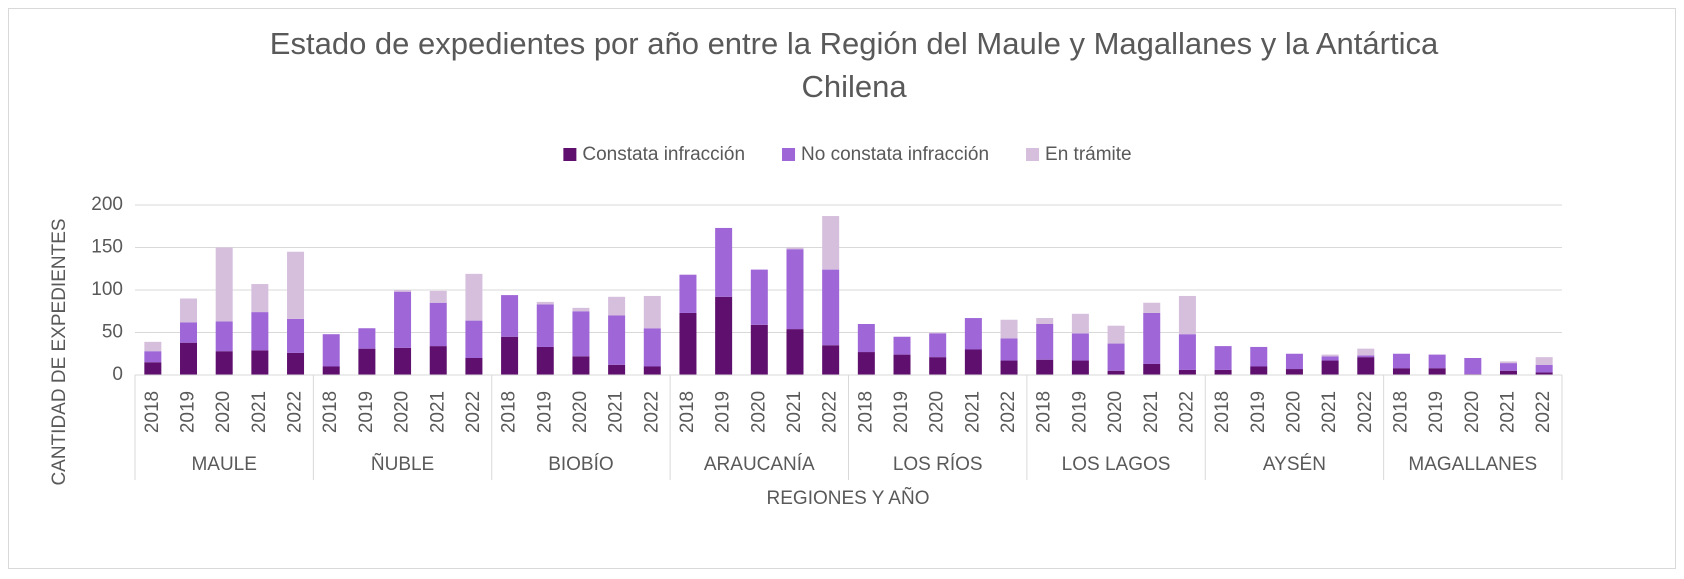 This screenshot has height=579, width=1684. Describe the element at coordinates (1294, 464) in the screenshot. I see `group-label: AYSÉN` at that location.